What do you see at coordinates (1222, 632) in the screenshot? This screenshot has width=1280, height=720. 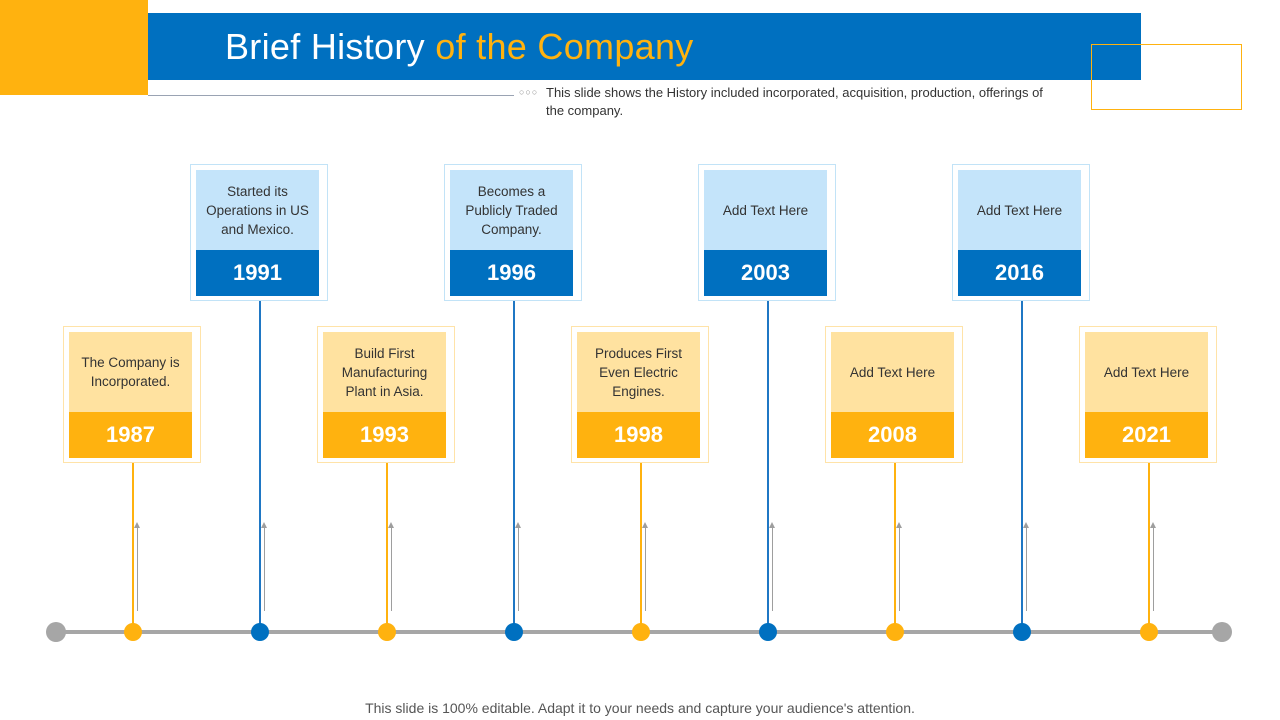 I see `axis-end-dot` at bounding box center [1222, 632].